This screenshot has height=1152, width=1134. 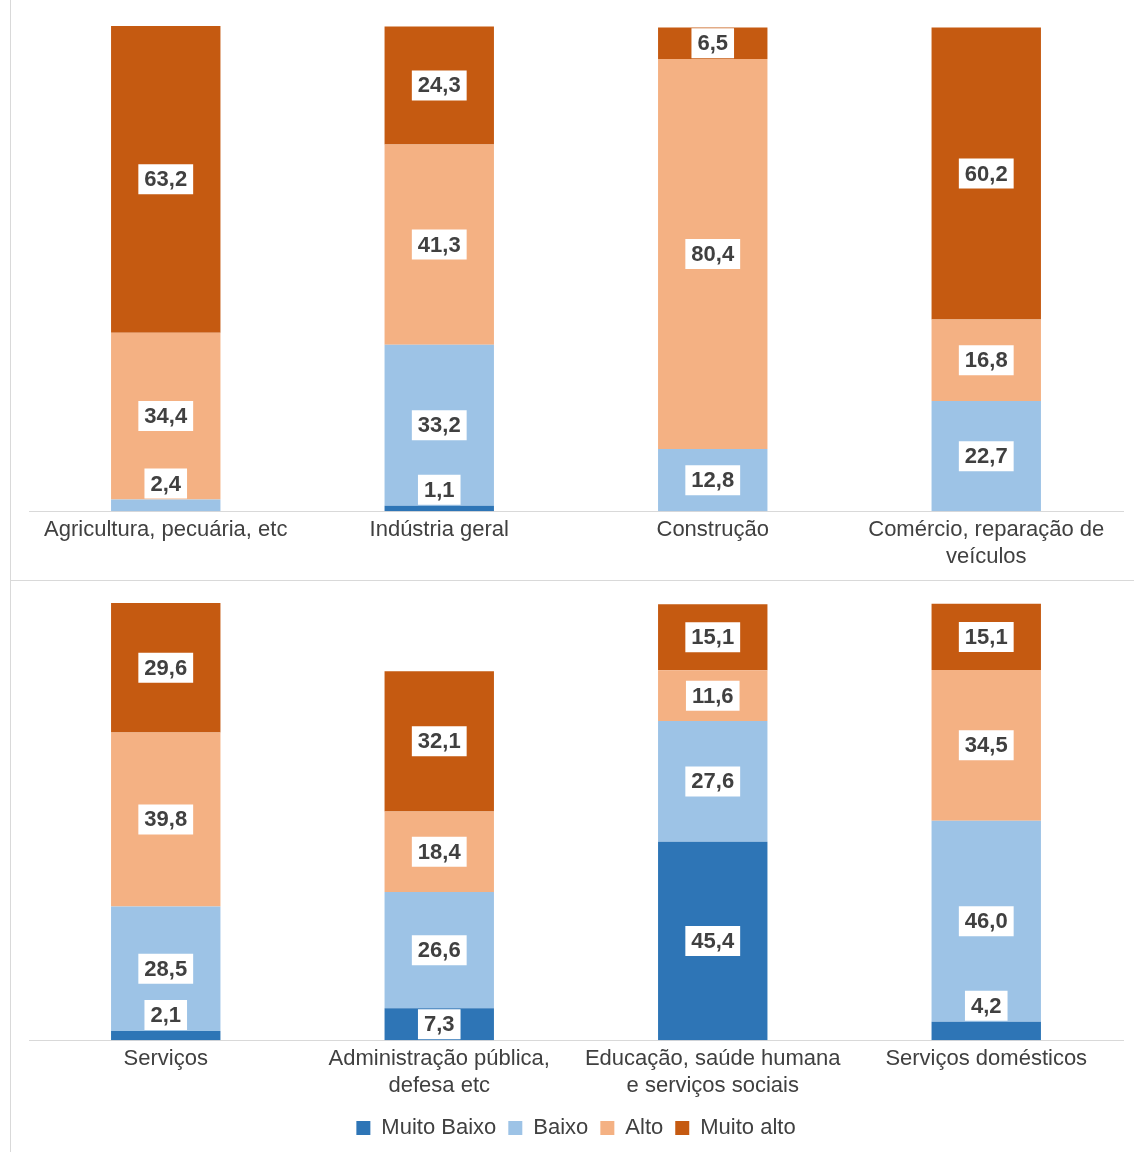 I want to click on x-tick-label: Comércio, reparação de veículos, so click(x=986, y=542).